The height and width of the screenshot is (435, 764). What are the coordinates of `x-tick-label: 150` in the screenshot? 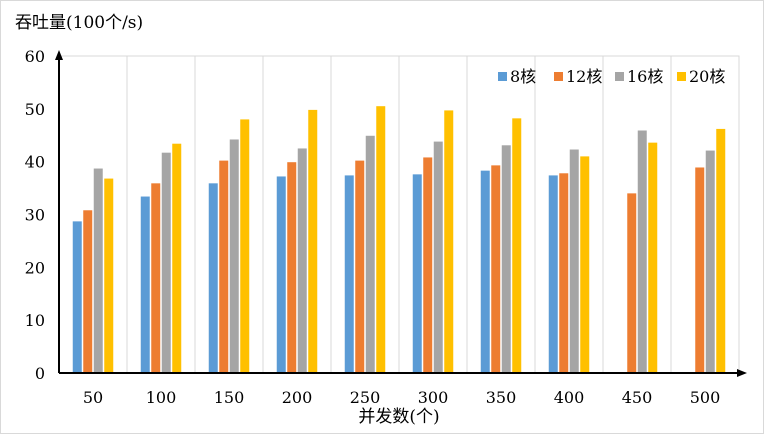 It's located at (229, 397).